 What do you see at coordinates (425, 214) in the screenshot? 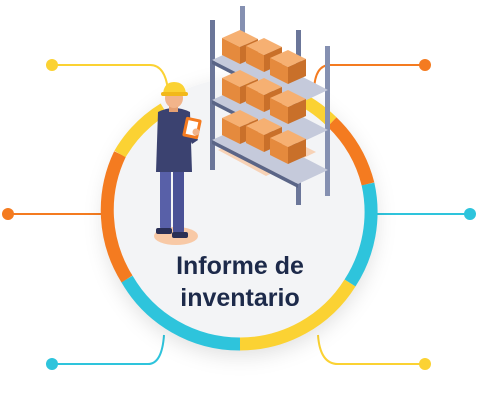
I see `connector-middle-right` at bounding box center [425, 214].